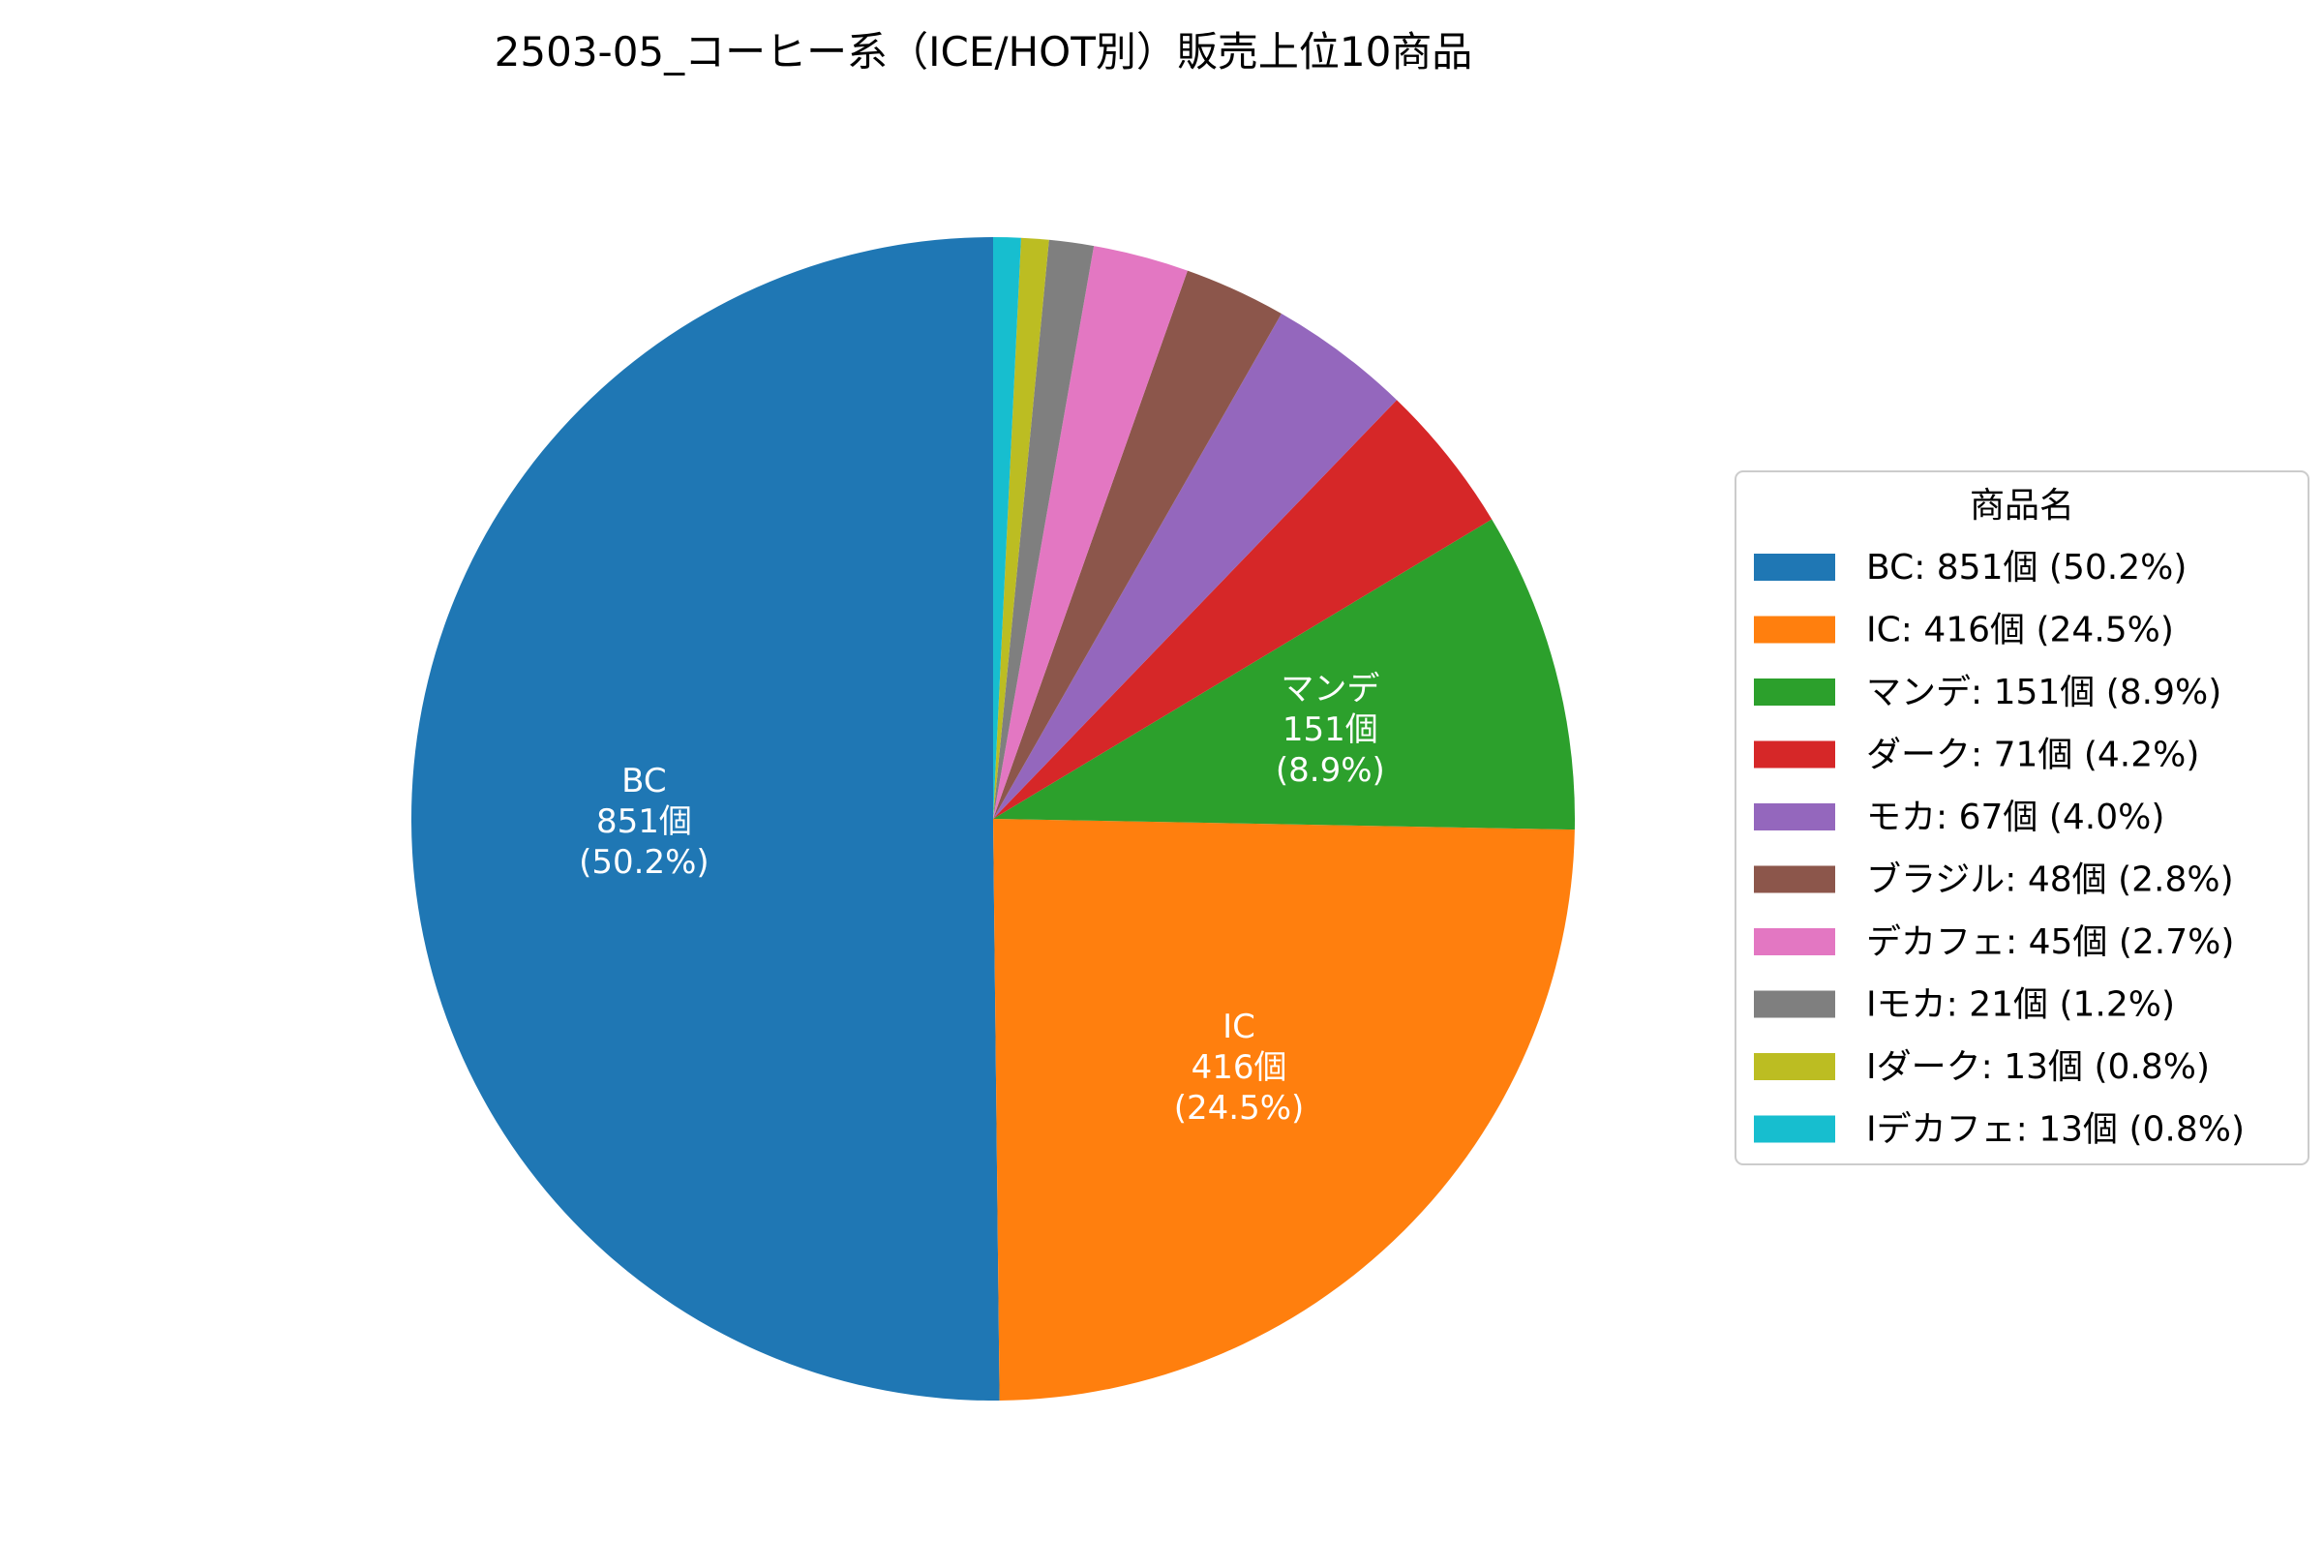 Image resolution: width=2324 pixels, height=1568 pixels. Describe the element at coordinates (2050, 880) in the screenshot. I see `legend-label-6: ブラジル: 48個 (2.8%)` at that location.